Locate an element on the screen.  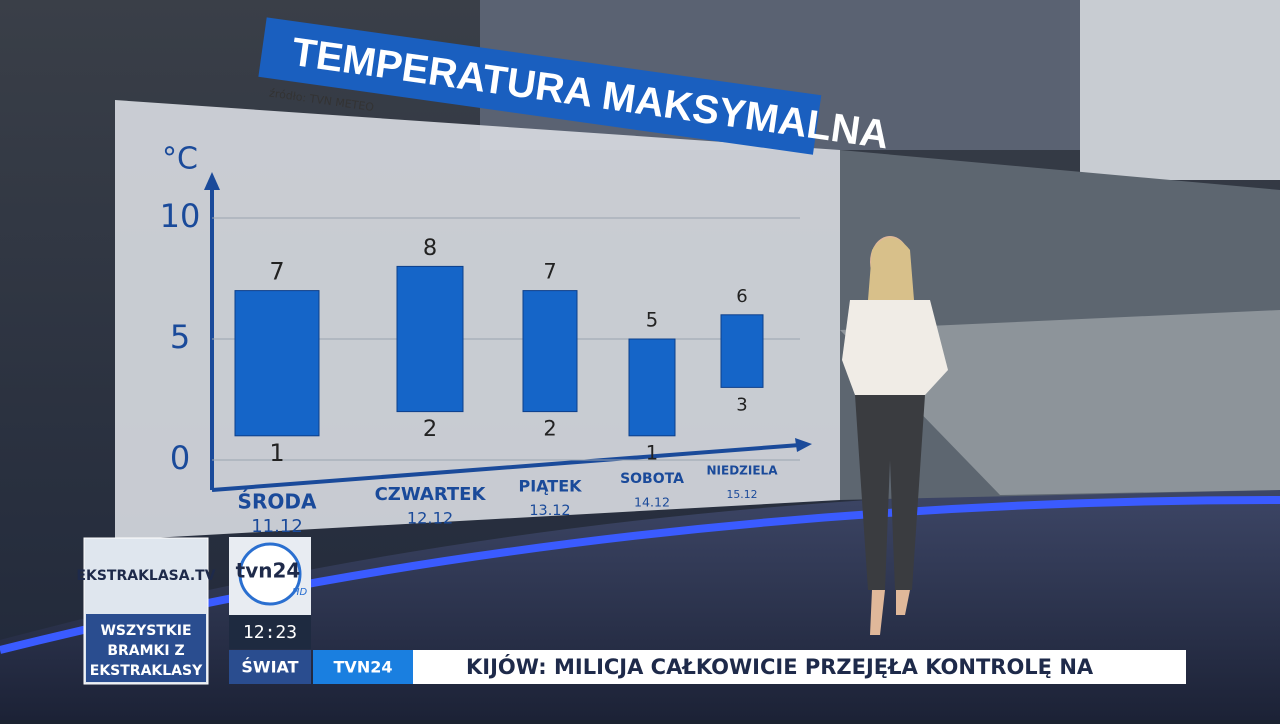
x-tick-label: PIĄTEK is located at coordinates (550, 486).